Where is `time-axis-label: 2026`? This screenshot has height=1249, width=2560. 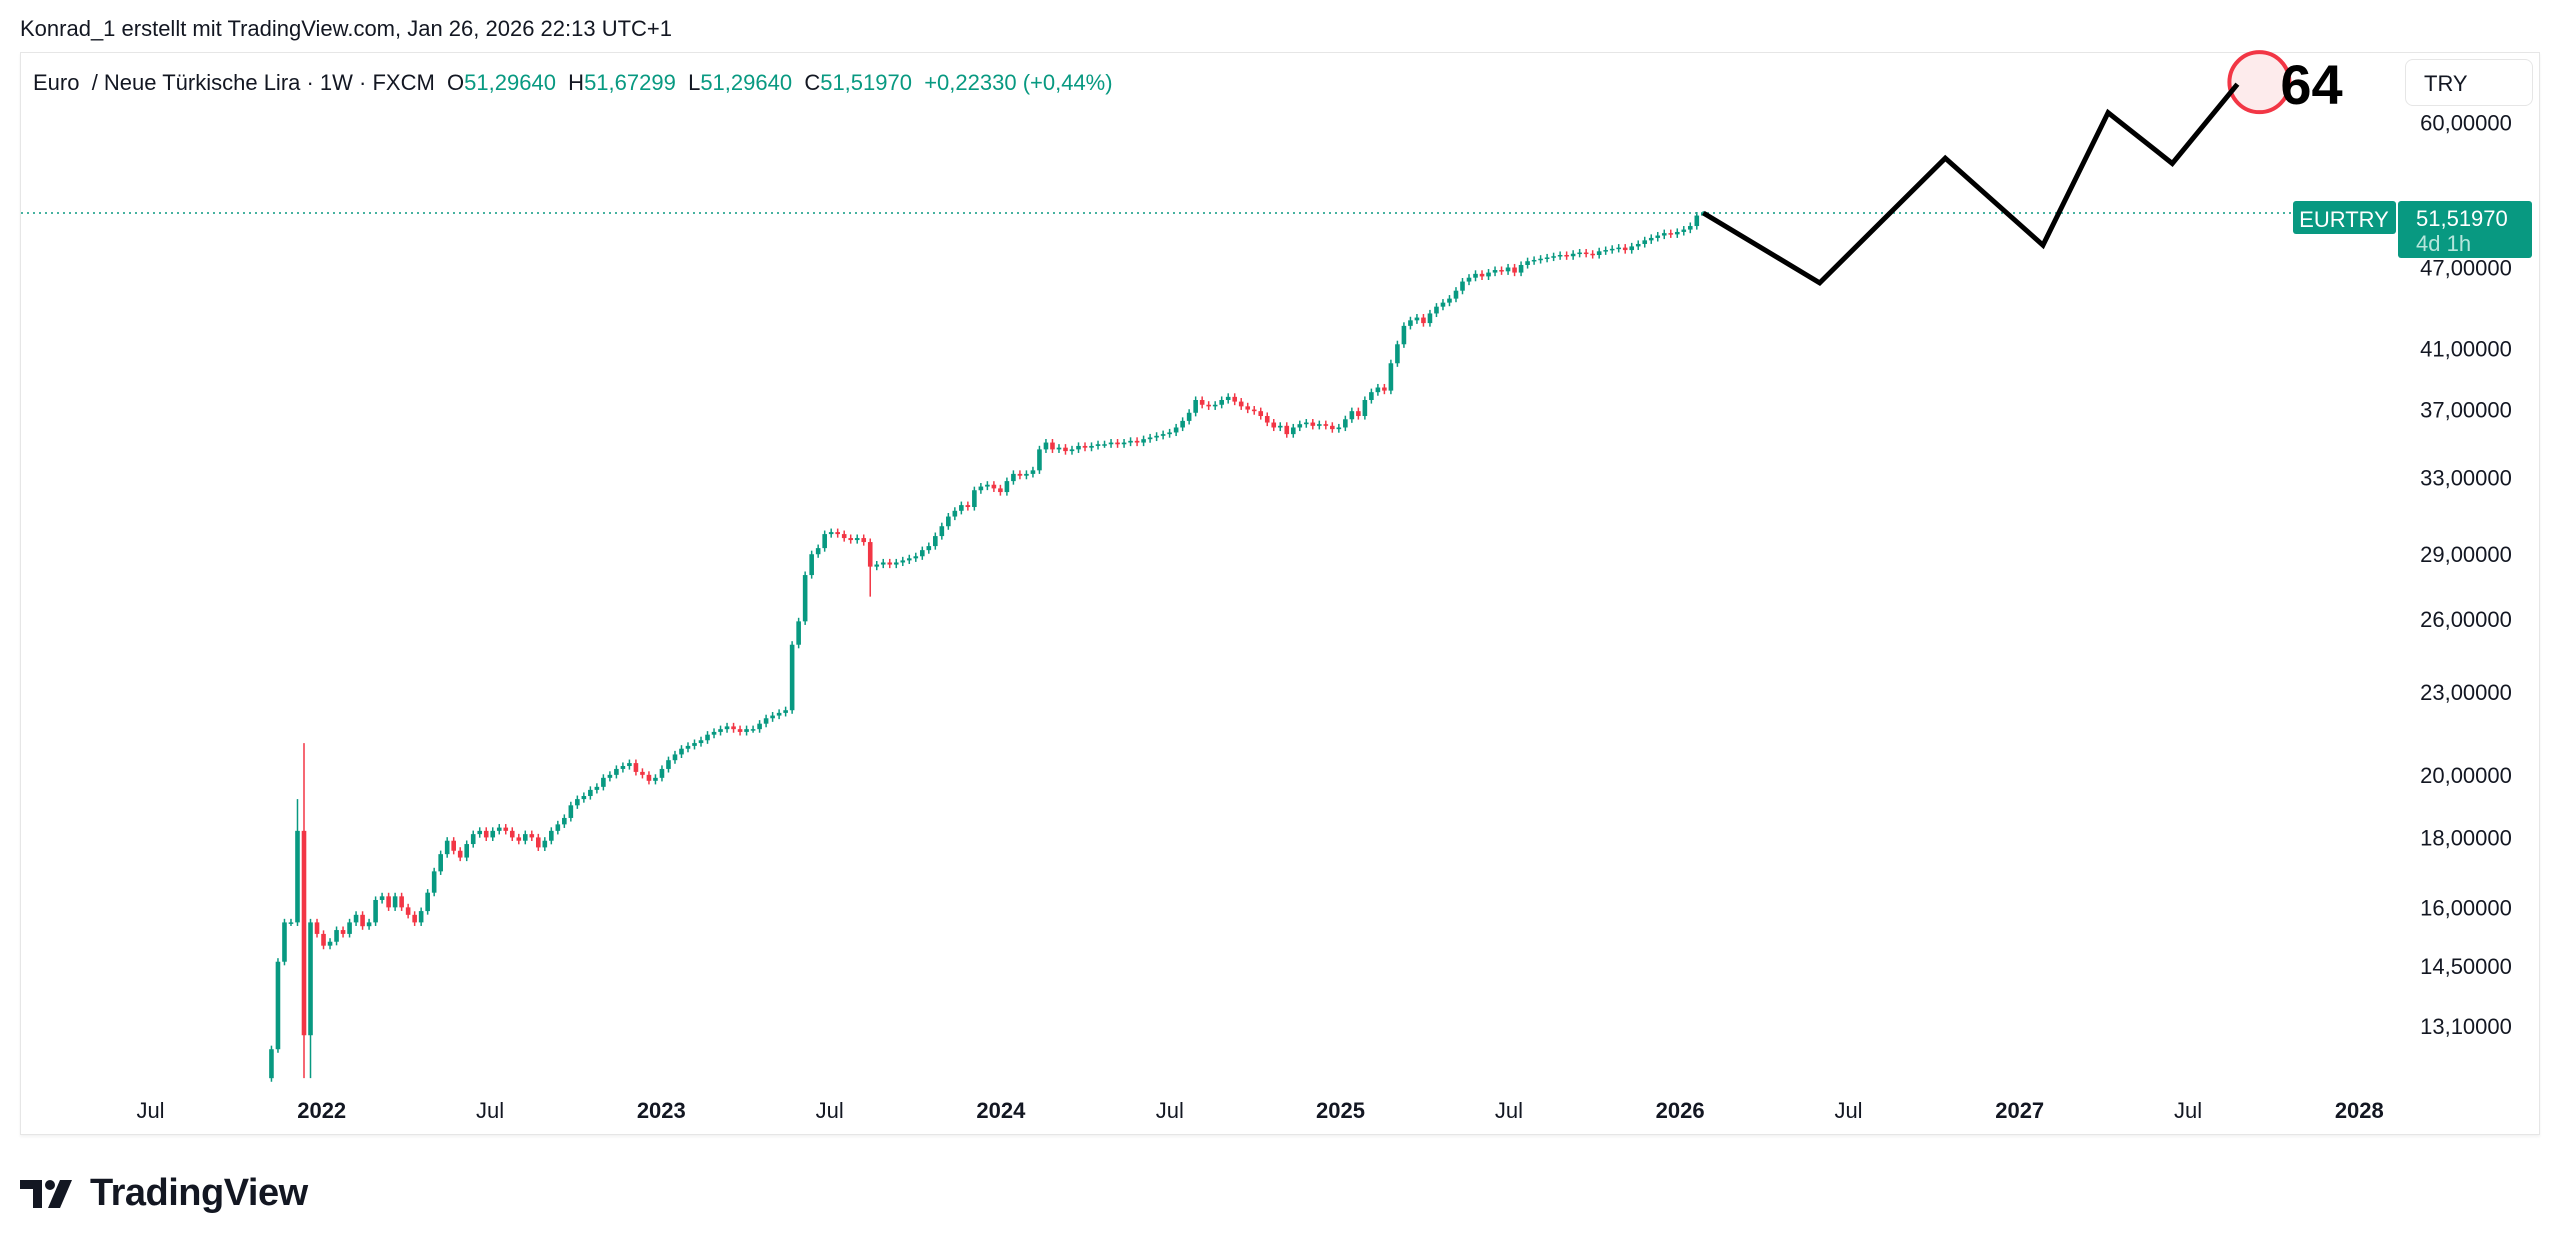
time-axis-label: 2026 is located at coordinates (1680, 1110).